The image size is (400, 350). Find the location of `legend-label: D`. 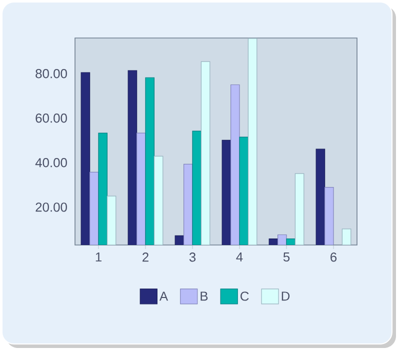

legend-label: D is located at coordinates (286, 296).